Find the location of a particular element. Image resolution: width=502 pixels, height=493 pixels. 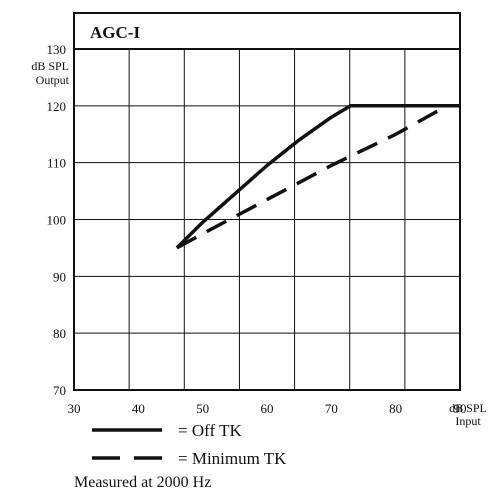

legend-label-minimum-tk: = Minimum TK is located at coordinates (232, 458).